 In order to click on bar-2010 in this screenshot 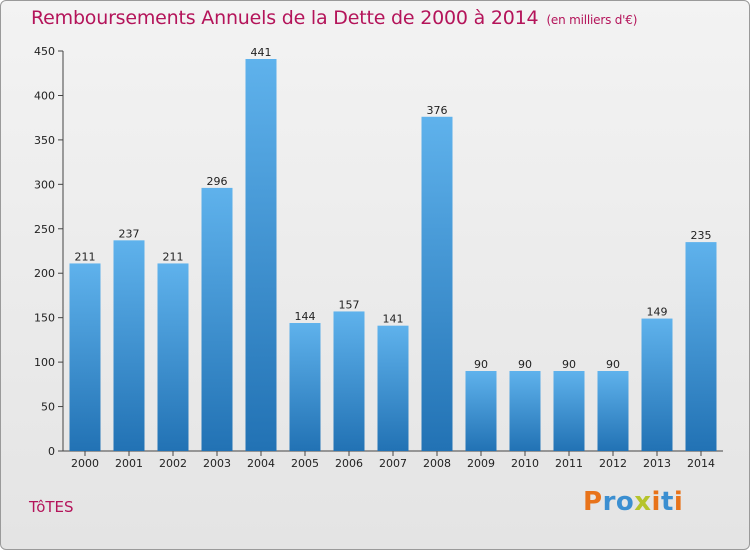, I will do `click(525, 411)`.